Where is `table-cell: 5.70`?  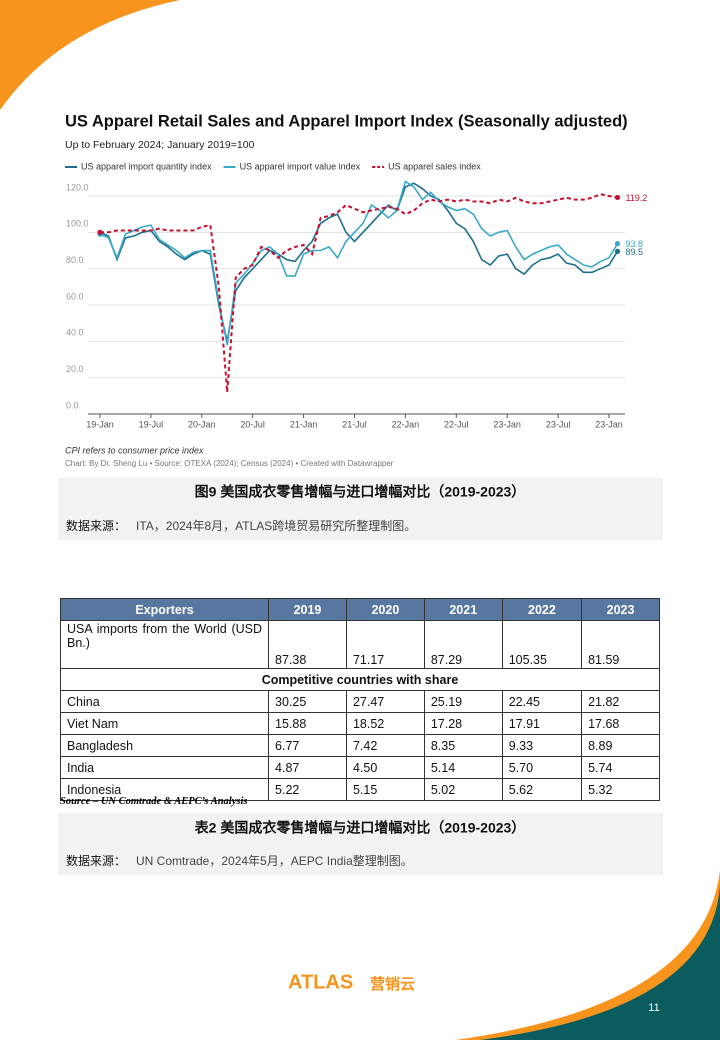 table-cell: 5.70 is located at coordinates (542, 767).